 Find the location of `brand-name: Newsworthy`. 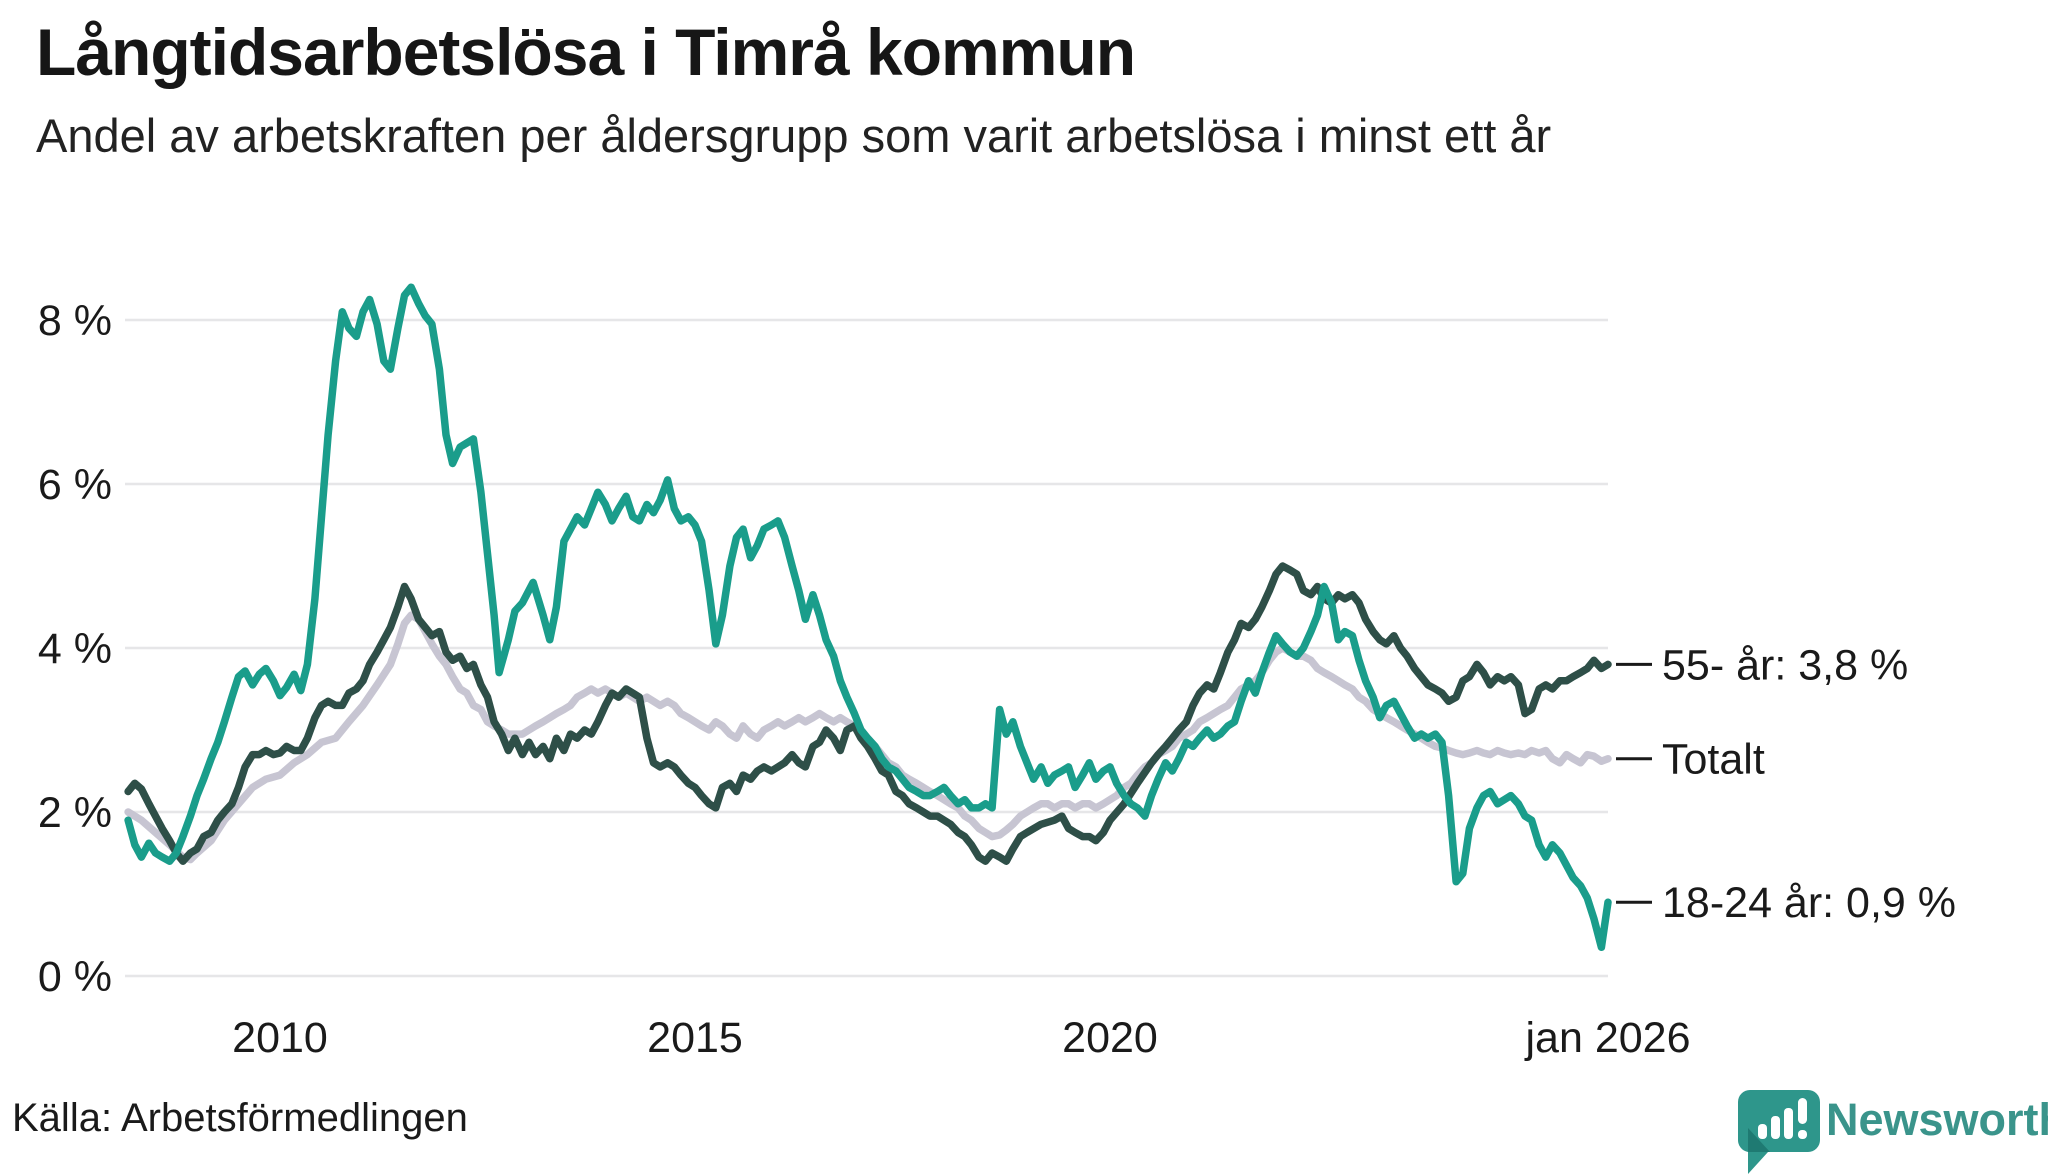

brand-name: Newsworthy is located at coordinates (1937, 1119).